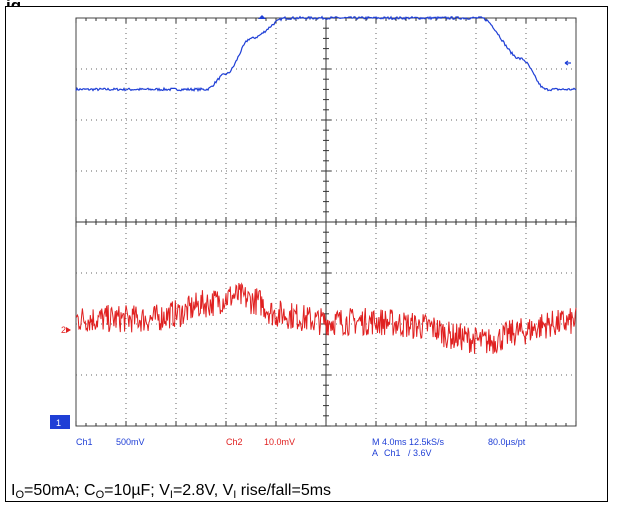 Image resolution: width=617 pixels, height=508 pixels. Describe the element at coordinates (164, 490) in the screenshot. I see `caption-vi-label: V` at that location.